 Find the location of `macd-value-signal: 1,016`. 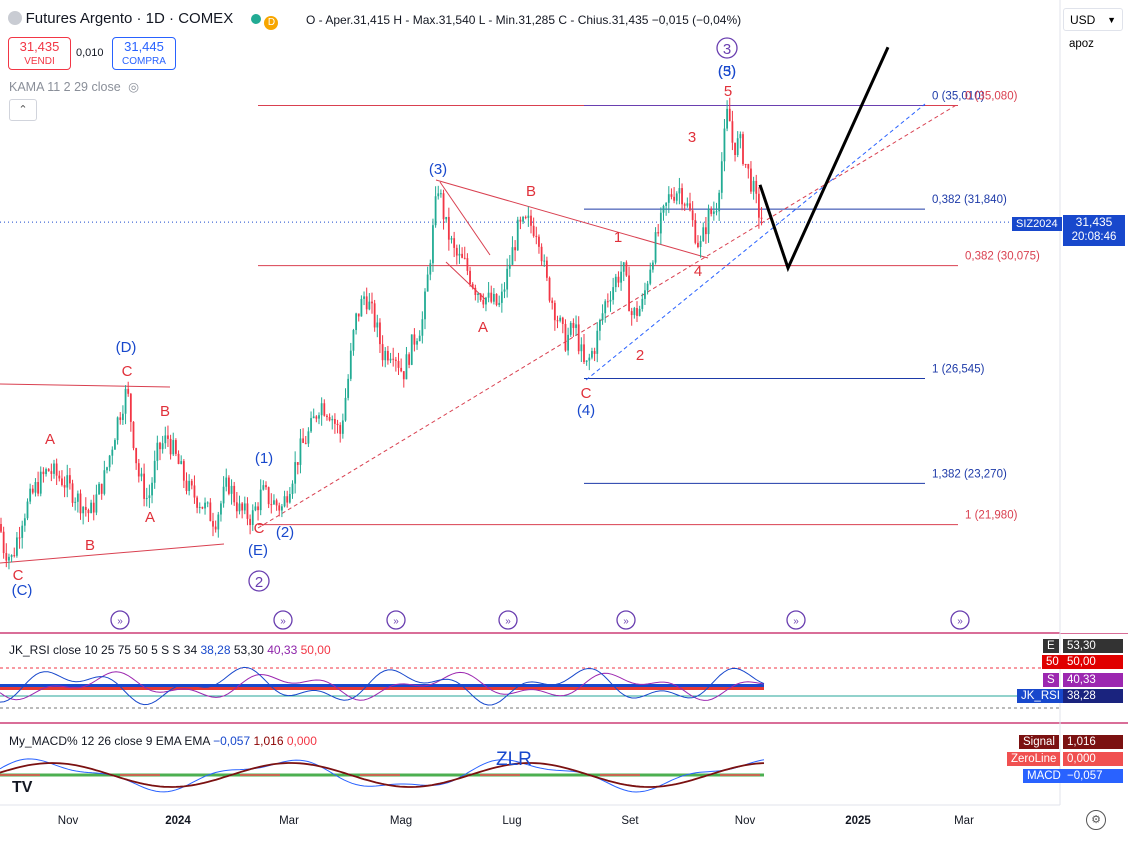

macd-value-signal: 1,016 is located at coordinates (1093, 742).